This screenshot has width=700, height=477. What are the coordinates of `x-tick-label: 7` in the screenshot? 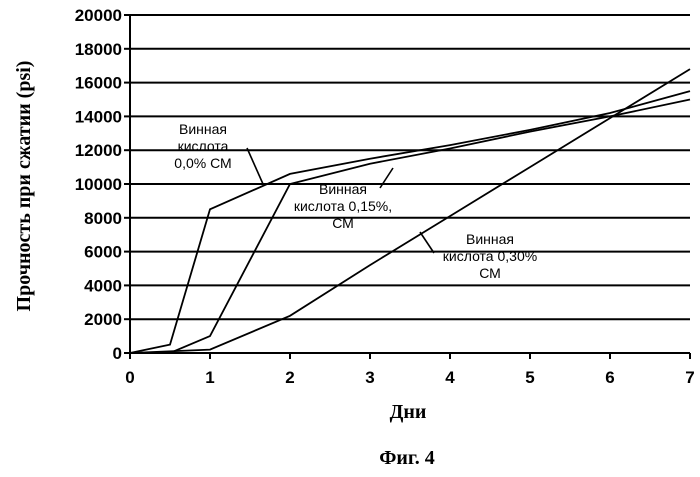 It's located at (689, 377).